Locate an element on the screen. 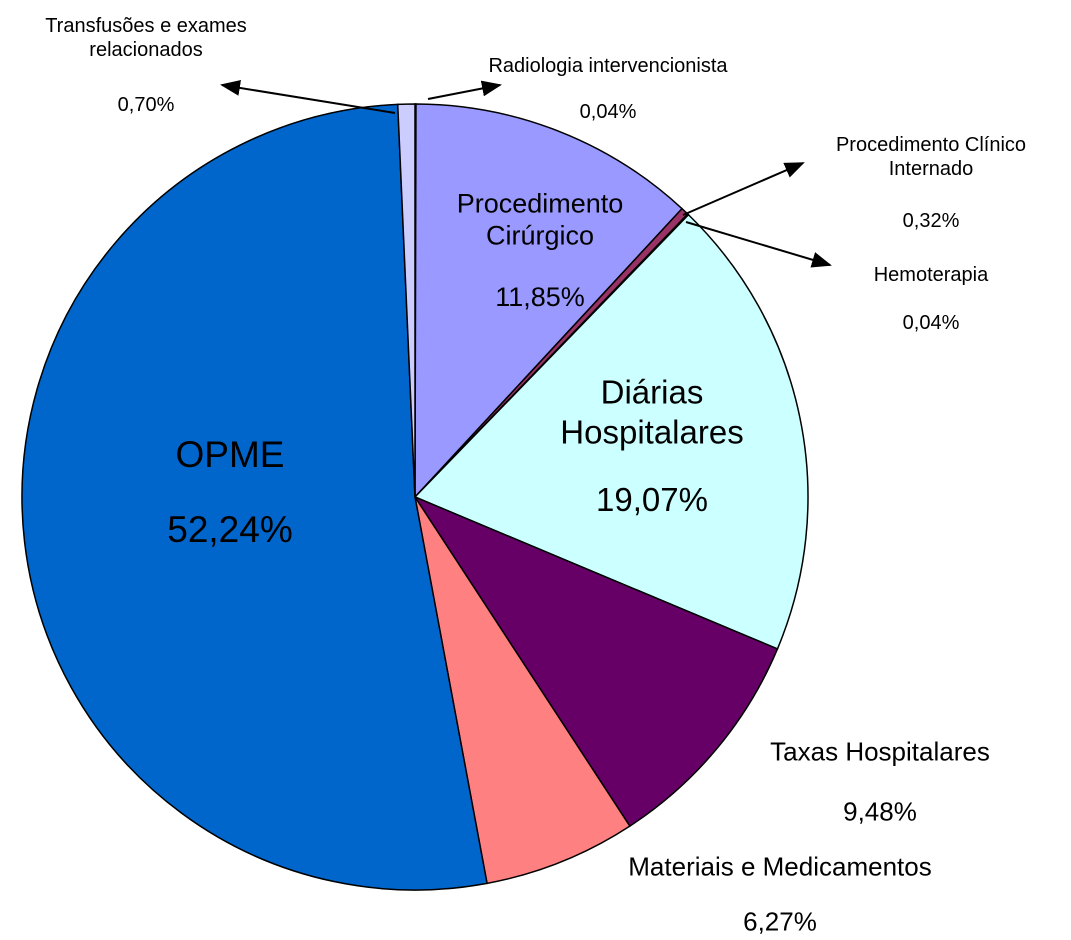  leader-lines is located at coordinates (526, 173).